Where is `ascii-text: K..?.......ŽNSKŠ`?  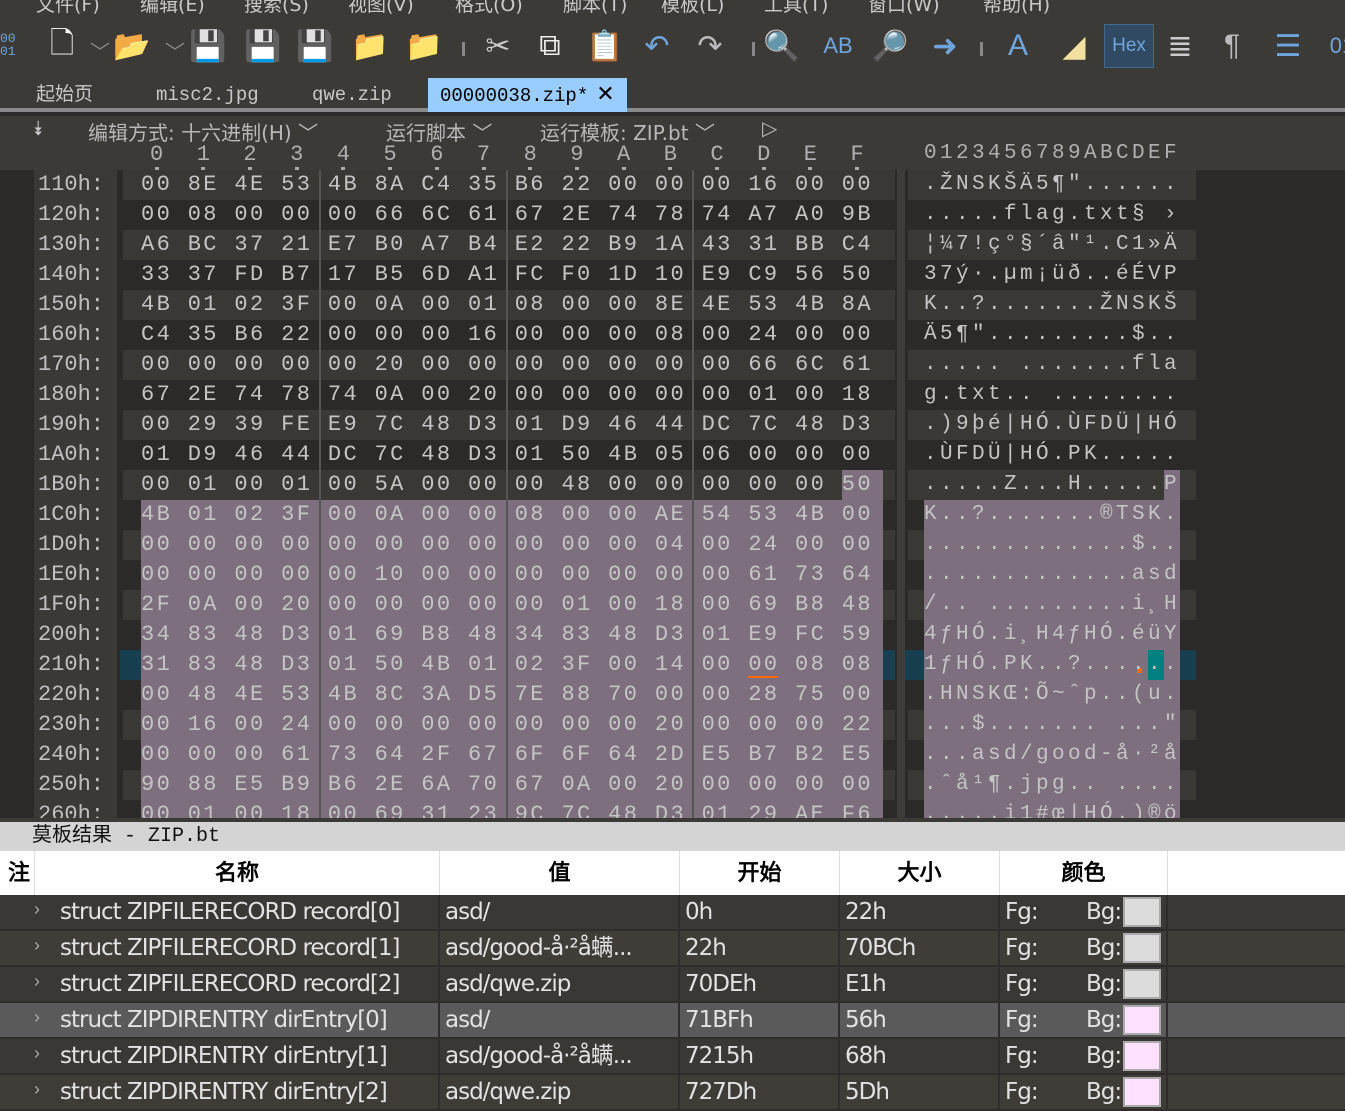
ascii-text: K..?.......ŽNSKŠ is located at coordinates (1052, 304).